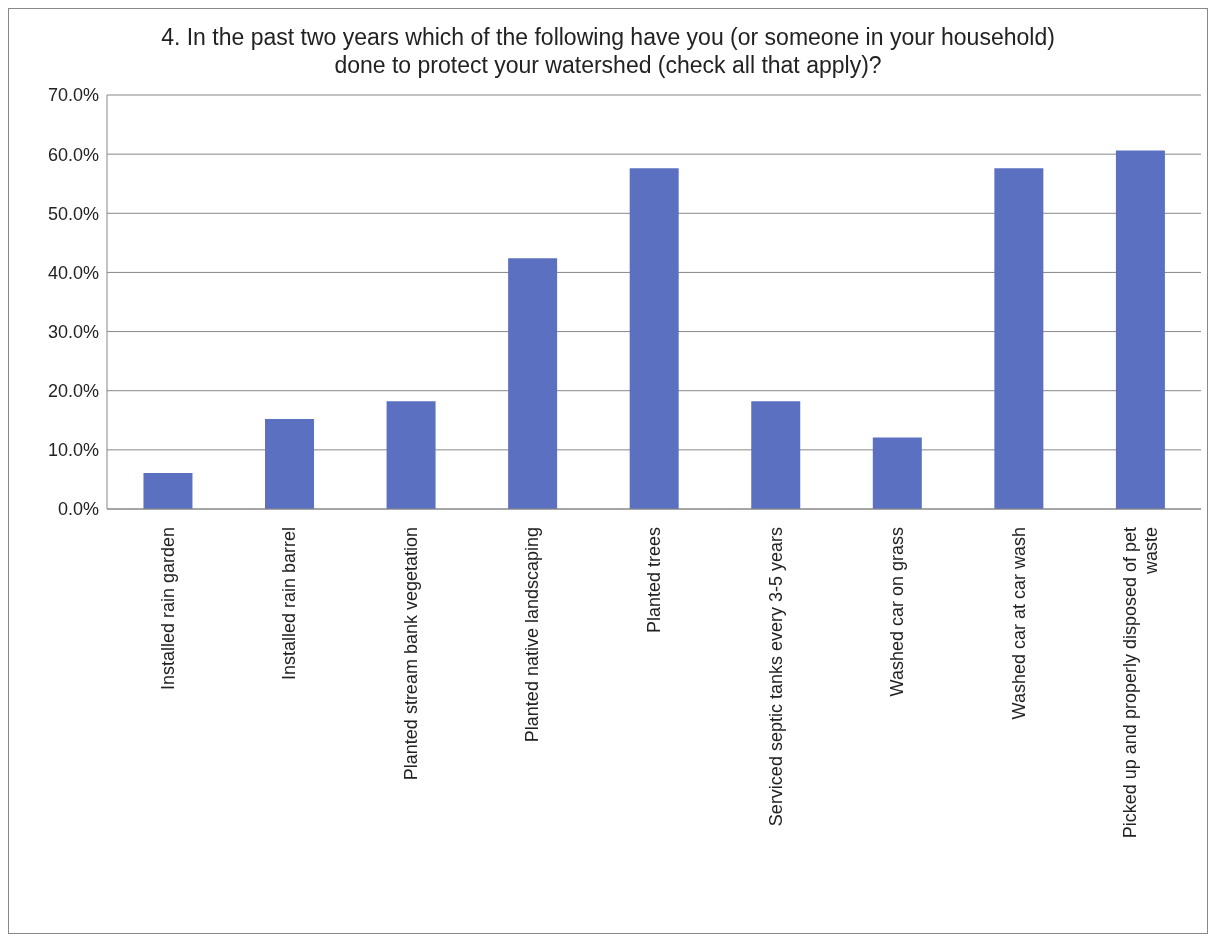 The image size is (1219, 944). I want to click on y-tick-label: 0.0%, so click(78, 509).